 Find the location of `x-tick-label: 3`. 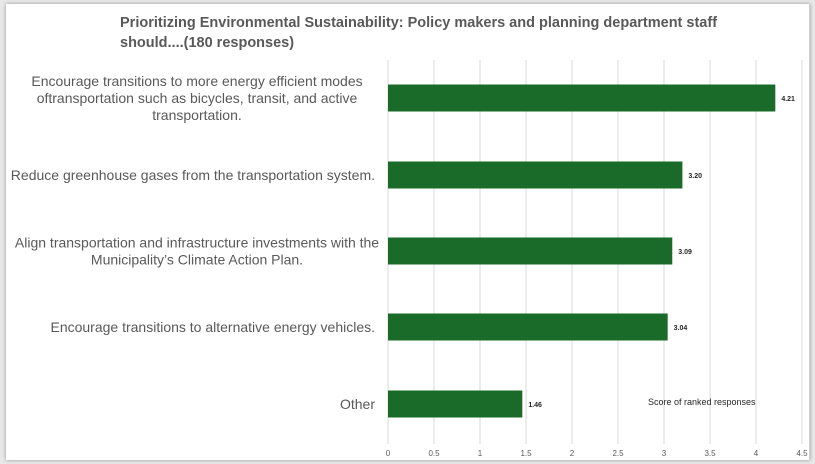

x-tick-label: 3 is located at coordinates (664, 453).